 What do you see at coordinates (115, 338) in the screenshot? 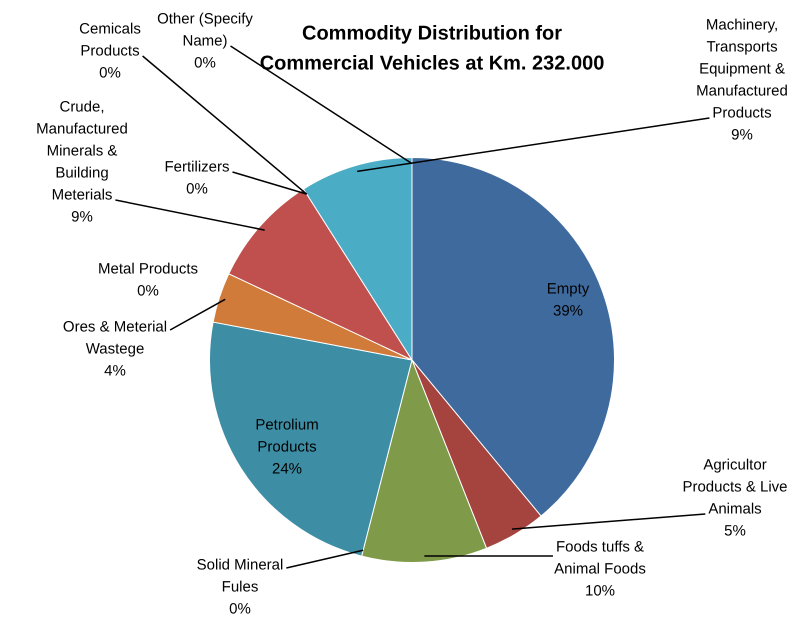
I see `slice-label: Ores & Meterial Wastege` at bounding box center [115, 338].